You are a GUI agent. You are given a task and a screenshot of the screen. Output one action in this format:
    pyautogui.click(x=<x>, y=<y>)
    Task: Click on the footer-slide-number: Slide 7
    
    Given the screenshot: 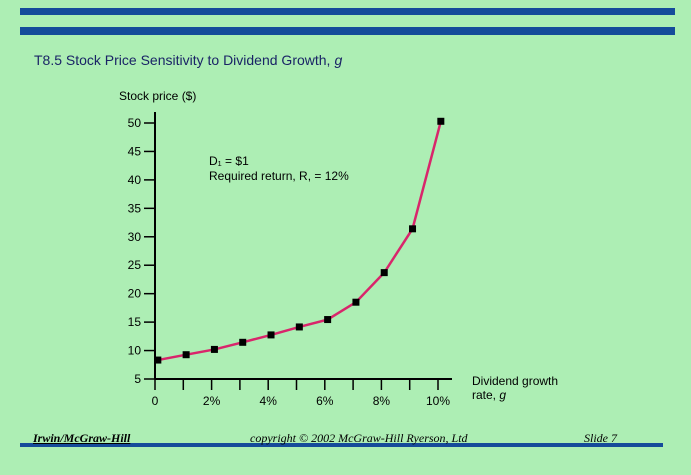 What is the action you would take?
    pyautogui.click(x=600, y=438)
    